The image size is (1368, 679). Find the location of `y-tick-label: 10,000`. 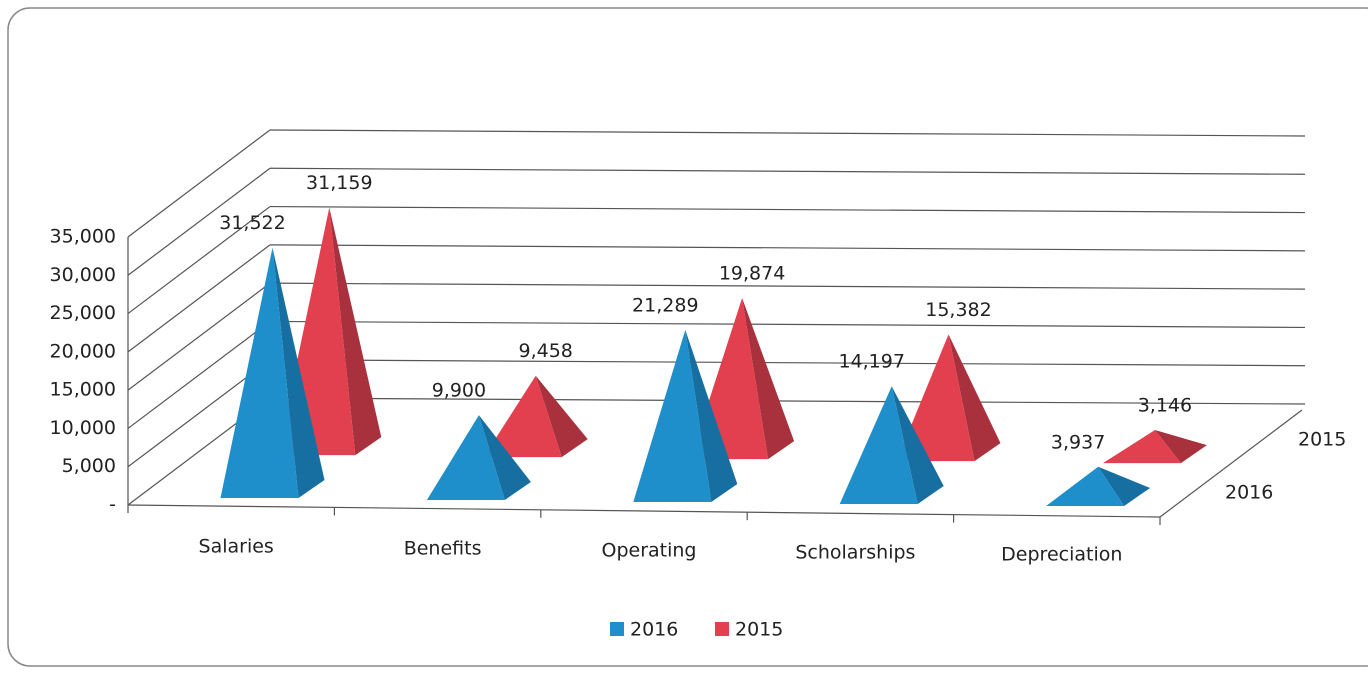

y-tick-label: 10,000 is located at coordinates (83, 428).